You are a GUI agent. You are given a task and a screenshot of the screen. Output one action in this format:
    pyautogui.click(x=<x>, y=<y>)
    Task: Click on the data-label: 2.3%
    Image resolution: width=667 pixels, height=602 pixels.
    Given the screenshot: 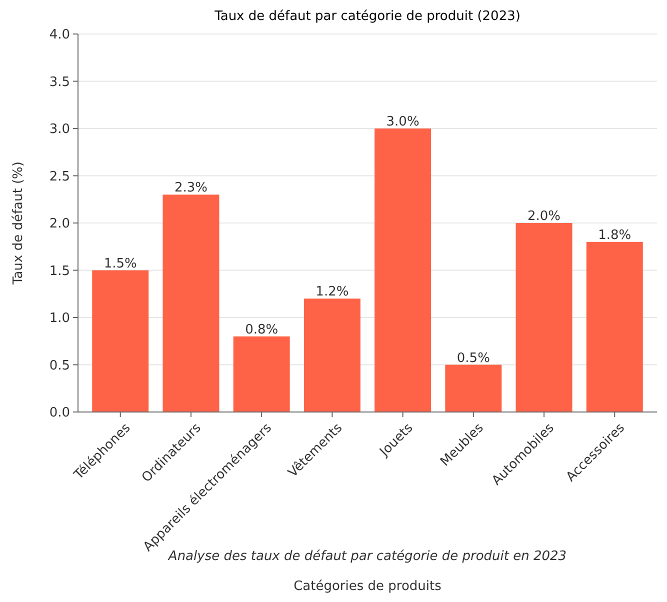 What is the action you would take?
    pyautogui.click(x=191, y=188)
    